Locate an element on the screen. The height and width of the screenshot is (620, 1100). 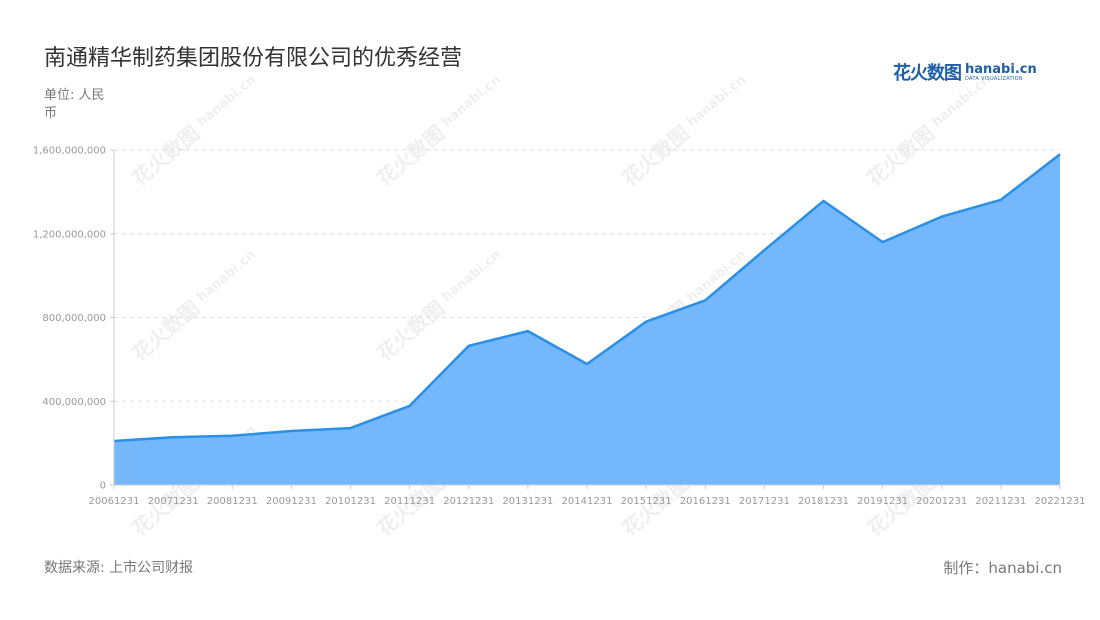
x-tick-label: 20181231 is located at coordinates (823, 501).